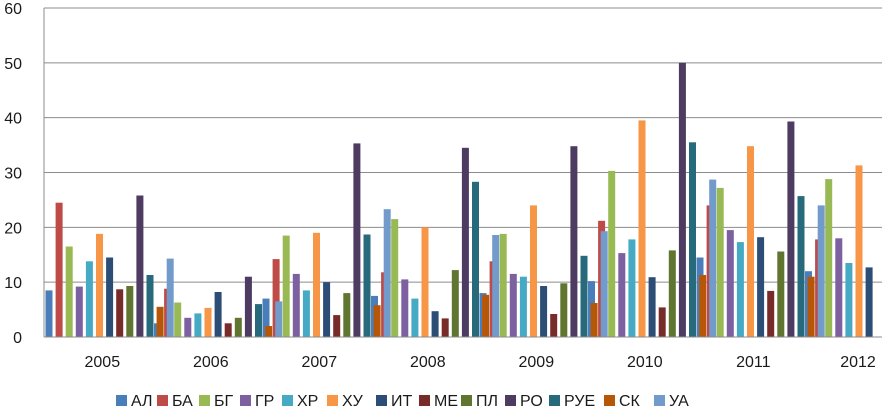 This screenshot has height=413, width=882. What do you see at coordinates (630, 401) in the screenshot?
I see `legend-label: СК` at bounding box center [630, 401].